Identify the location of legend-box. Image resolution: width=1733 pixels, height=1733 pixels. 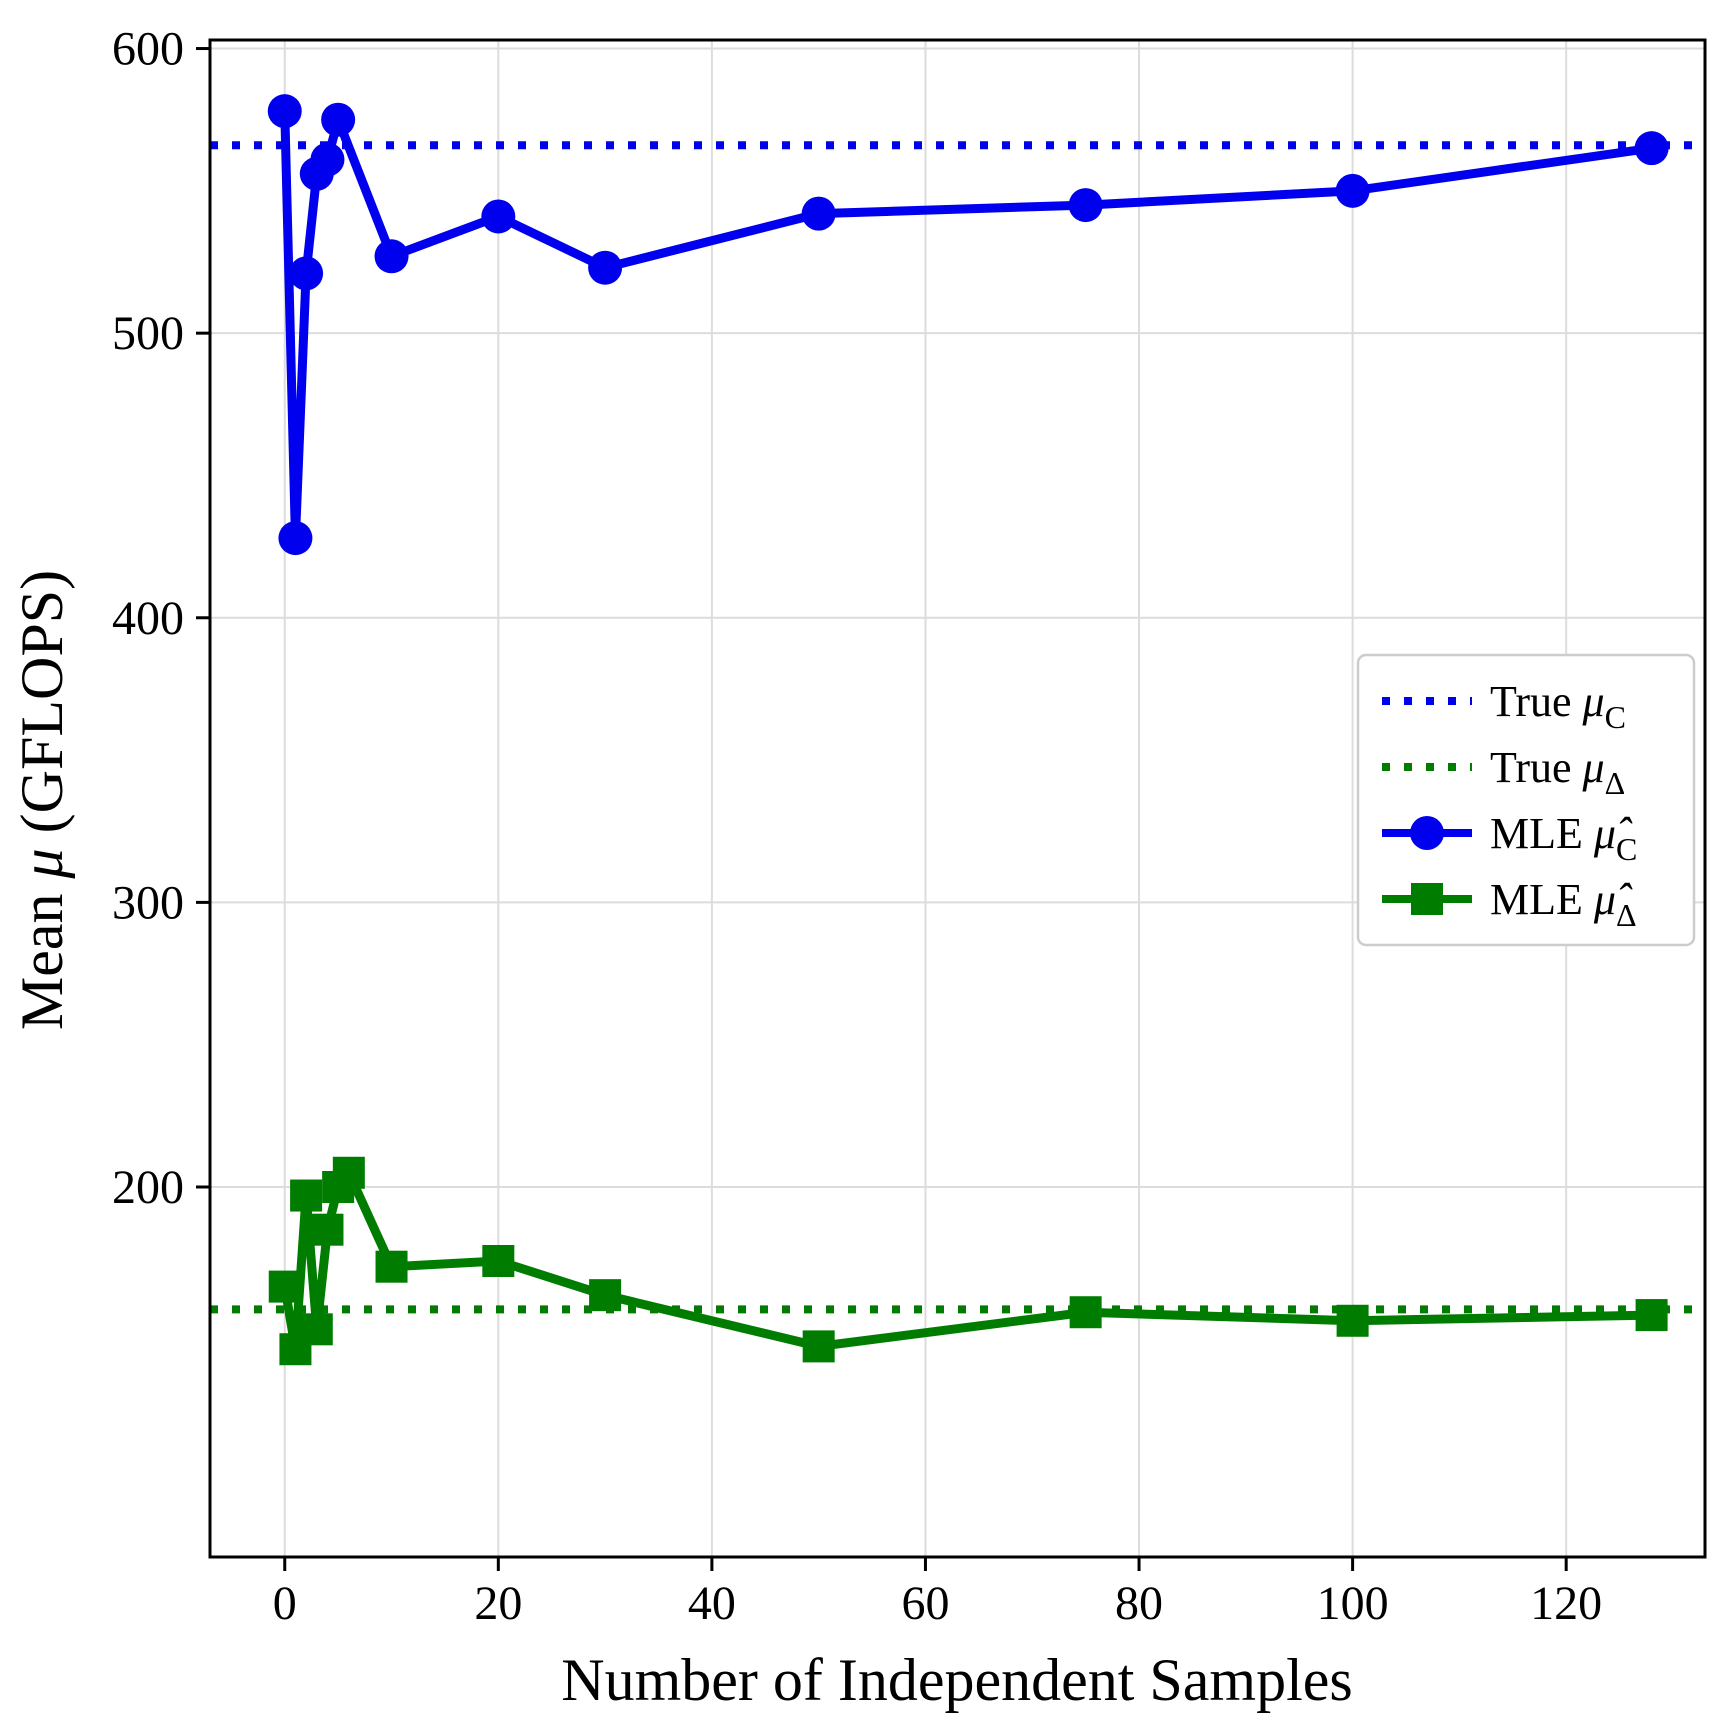
(1526, 800).